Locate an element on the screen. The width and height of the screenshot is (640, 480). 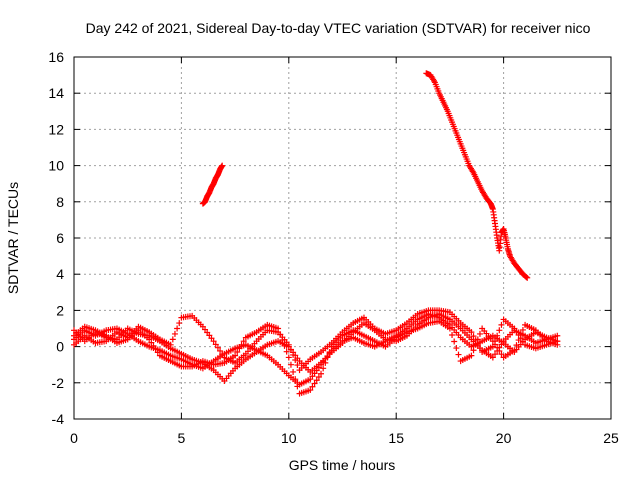
y-tick-label: 14 is located at coordinates (56, 93).